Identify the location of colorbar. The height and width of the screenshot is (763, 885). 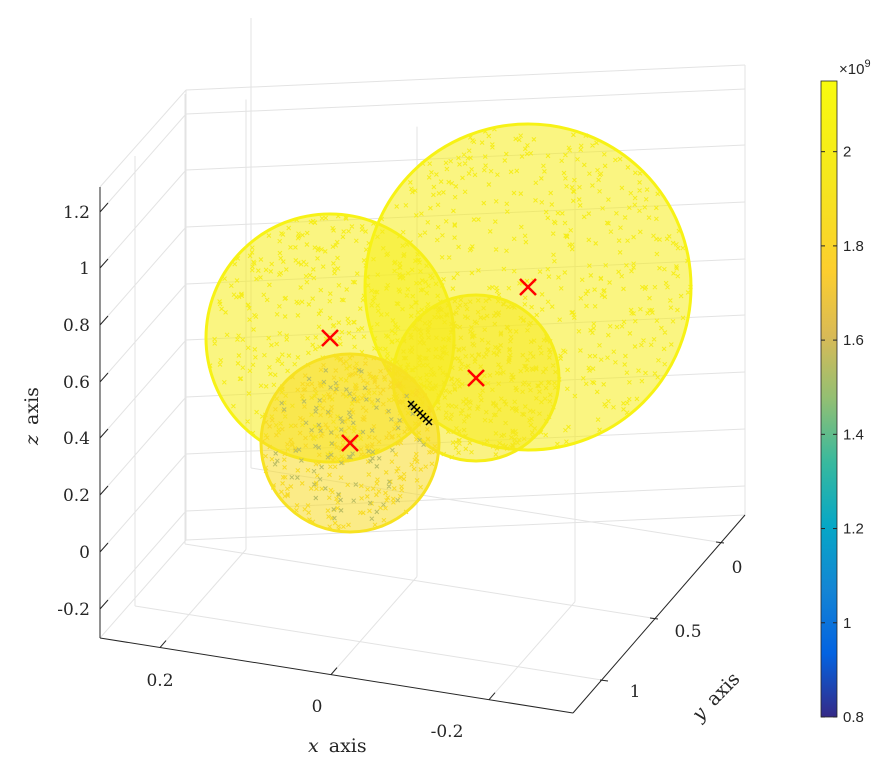
(829, 399).